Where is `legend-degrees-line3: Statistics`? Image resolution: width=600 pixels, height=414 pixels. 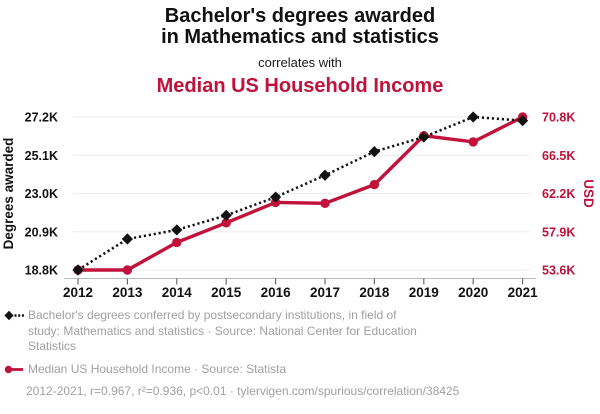 legend-degrees-line3: Statistics is located at coordinates (52, 346).